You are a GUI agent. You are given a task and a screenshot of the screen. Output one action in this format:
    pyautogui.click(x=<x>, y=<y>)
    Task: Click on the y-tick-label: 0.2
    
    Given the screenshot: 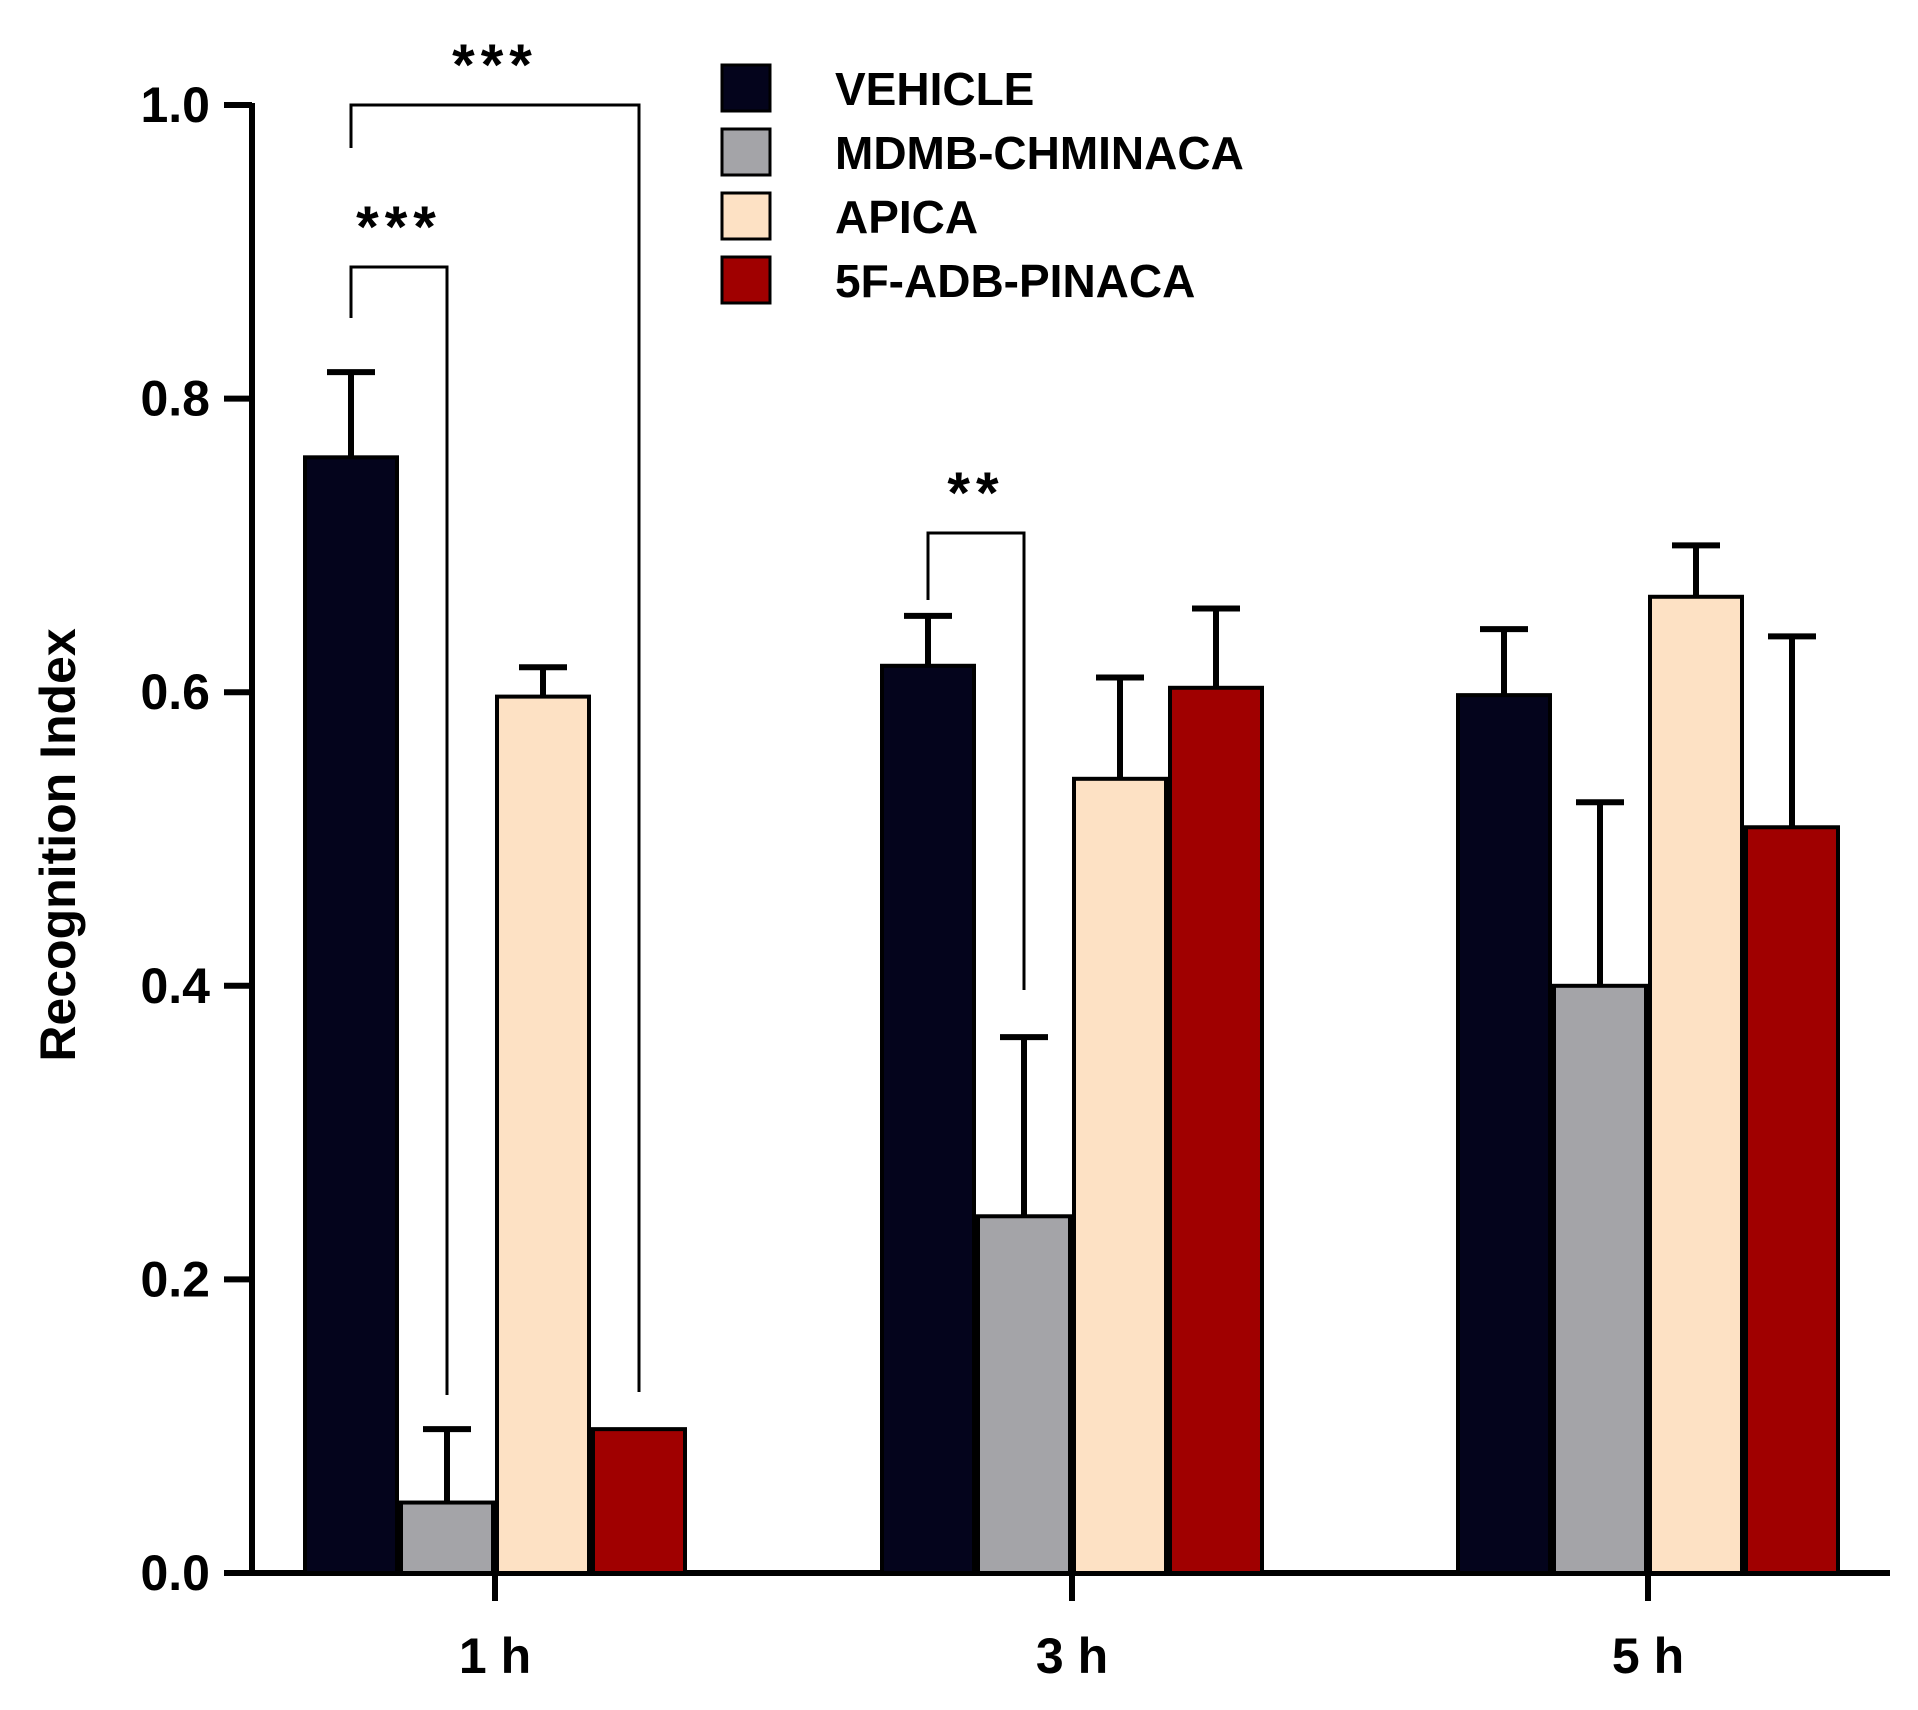 What is the action you would take?
    pyautogui.click(x=175, y=1279)
    